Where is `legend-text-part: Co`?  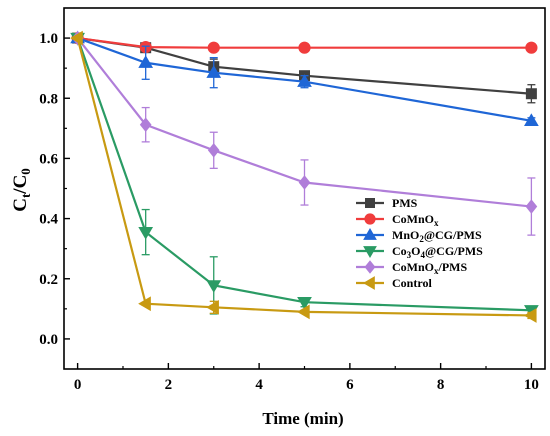
legend-text-part: Co is located at coordinates (399, 251).